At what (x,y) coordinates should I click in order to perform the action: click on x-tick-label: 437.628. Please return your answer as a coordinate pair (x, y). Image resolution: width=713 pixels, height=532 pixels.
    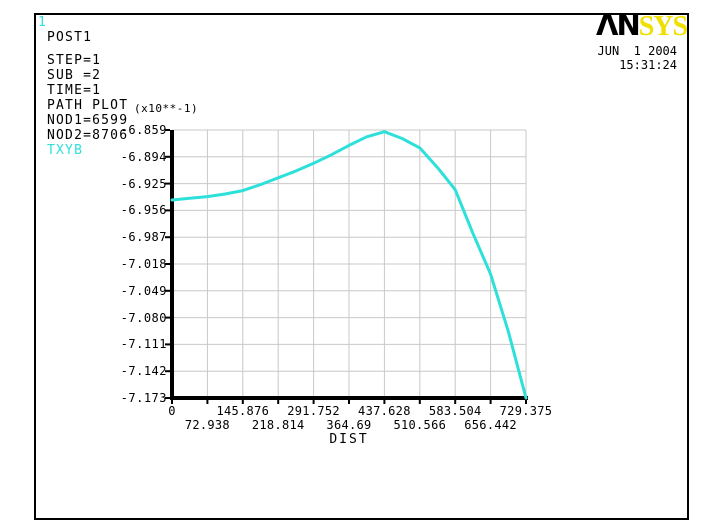
    Looking at the image, I should click on (384, 411).